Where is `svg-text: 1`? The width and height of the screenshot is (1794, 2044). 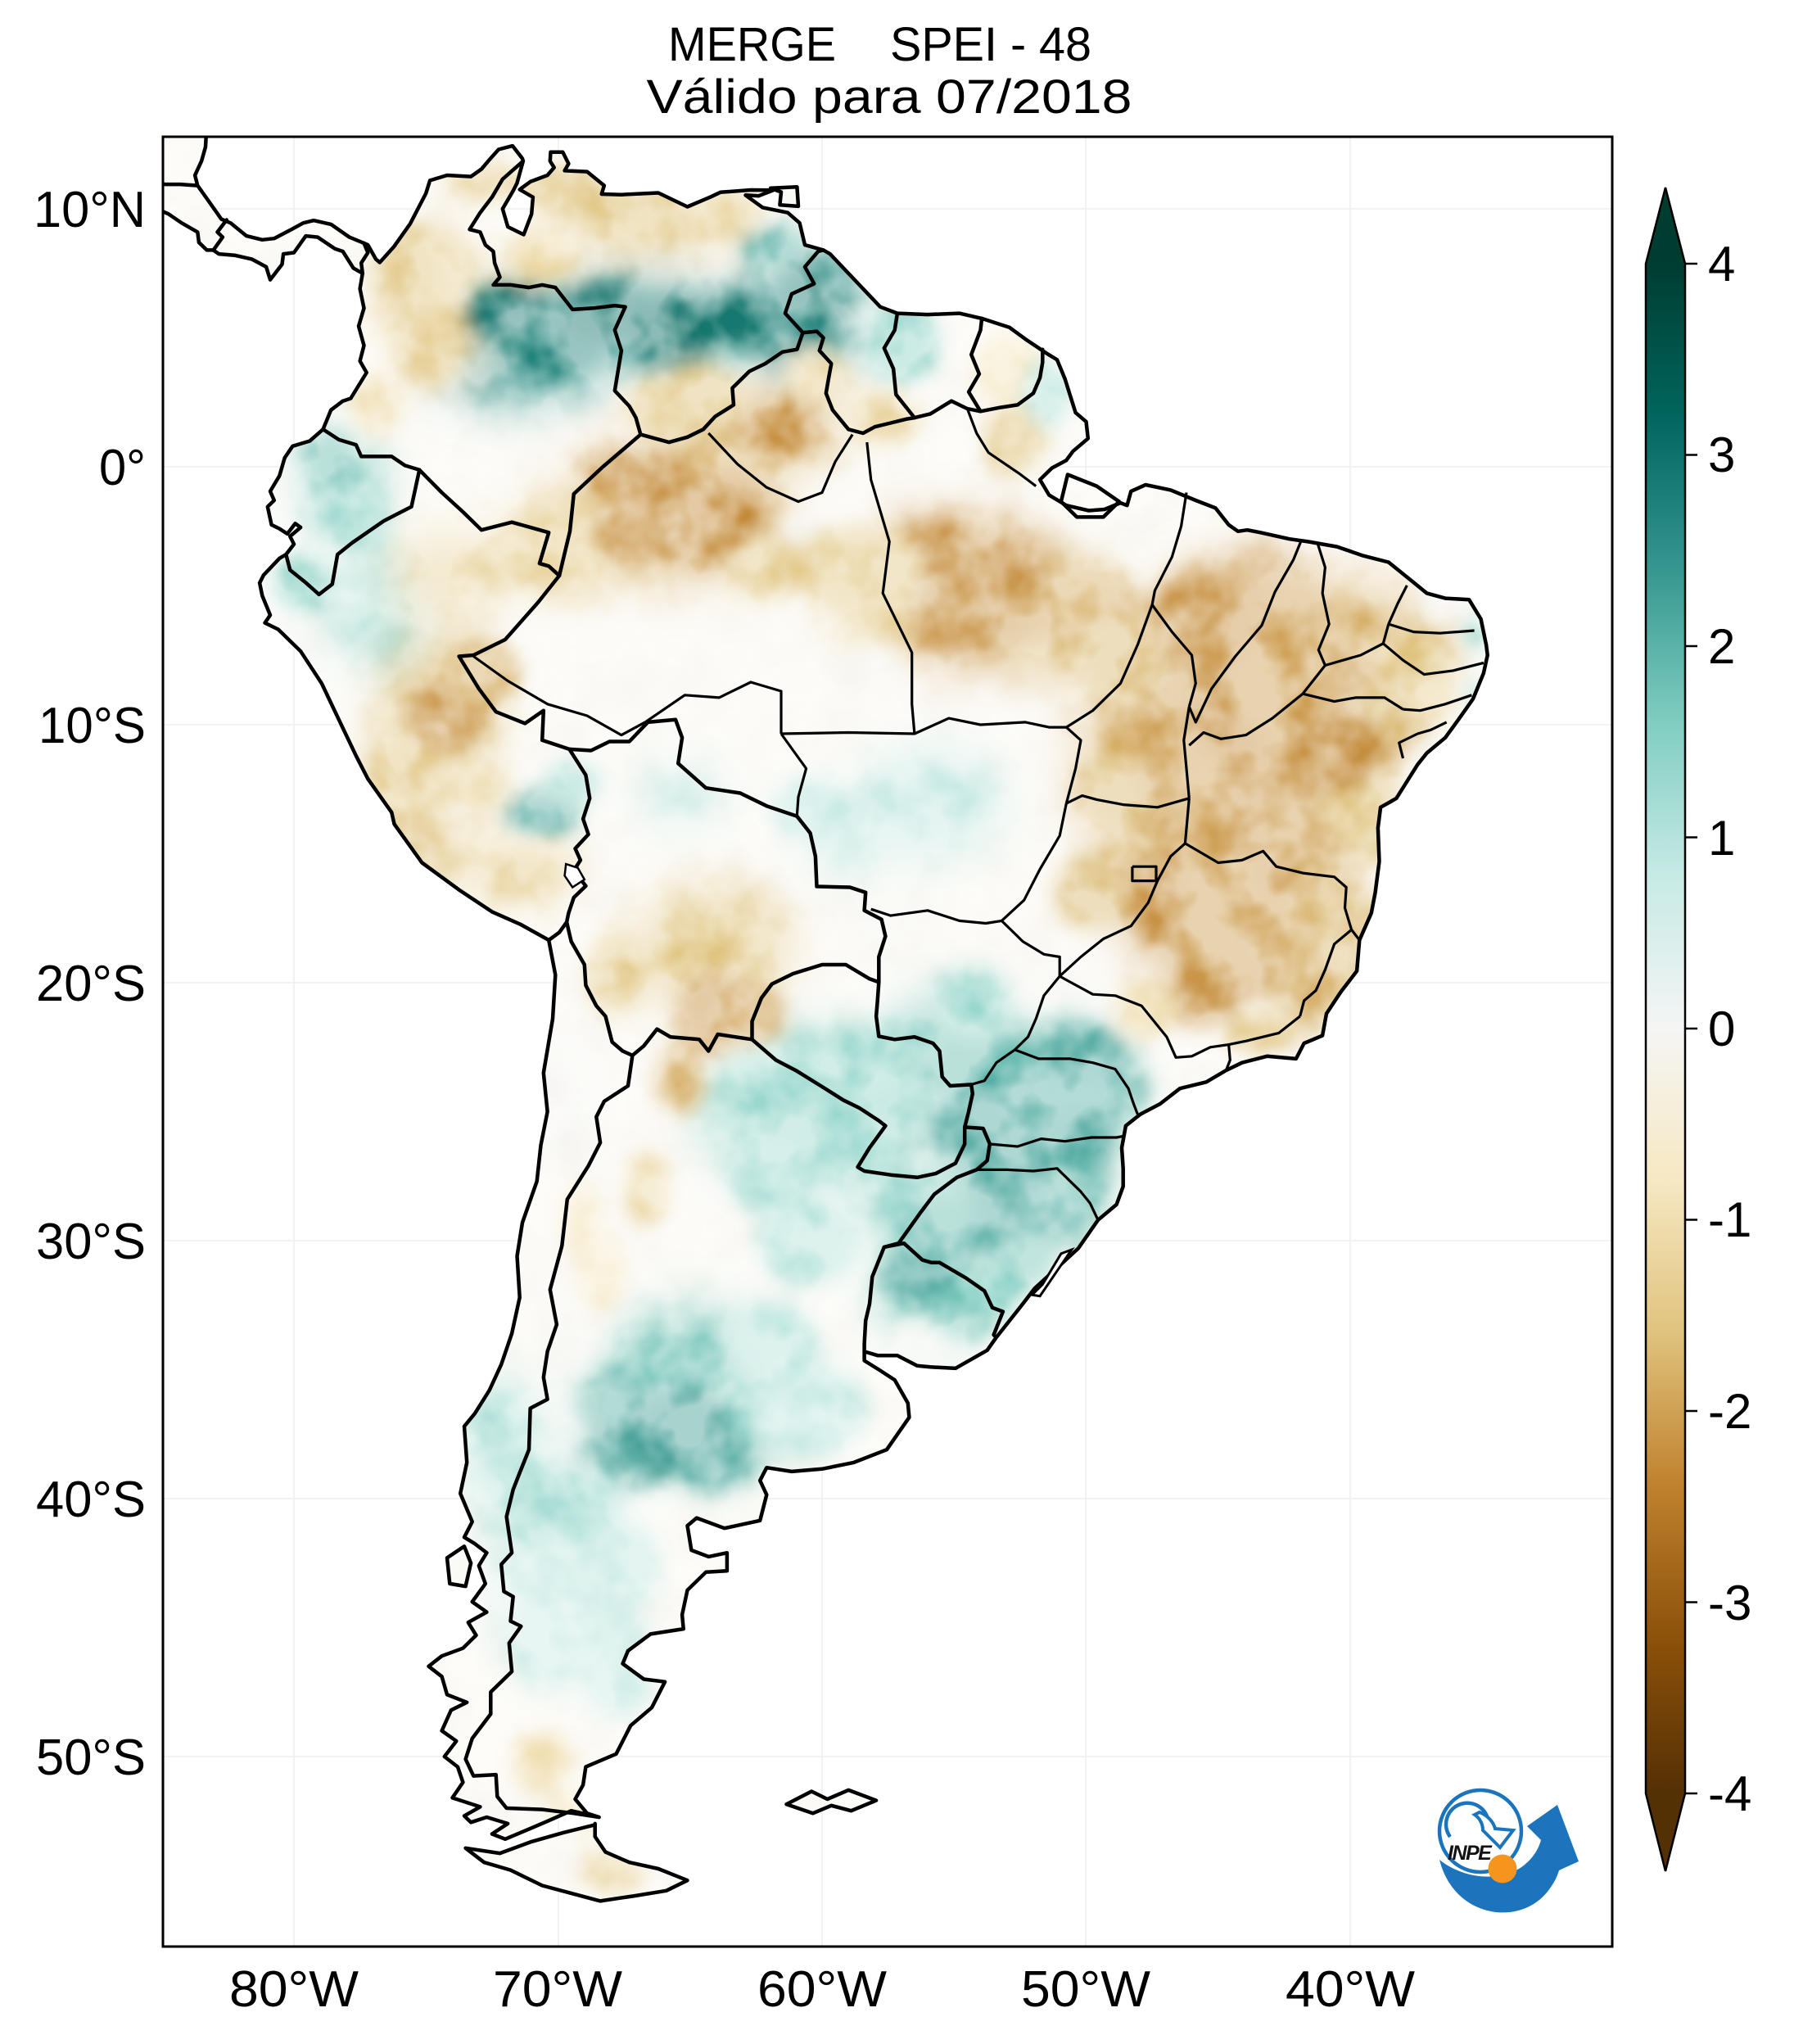 svg-text: 1 is located at coordinates (1721, 838).